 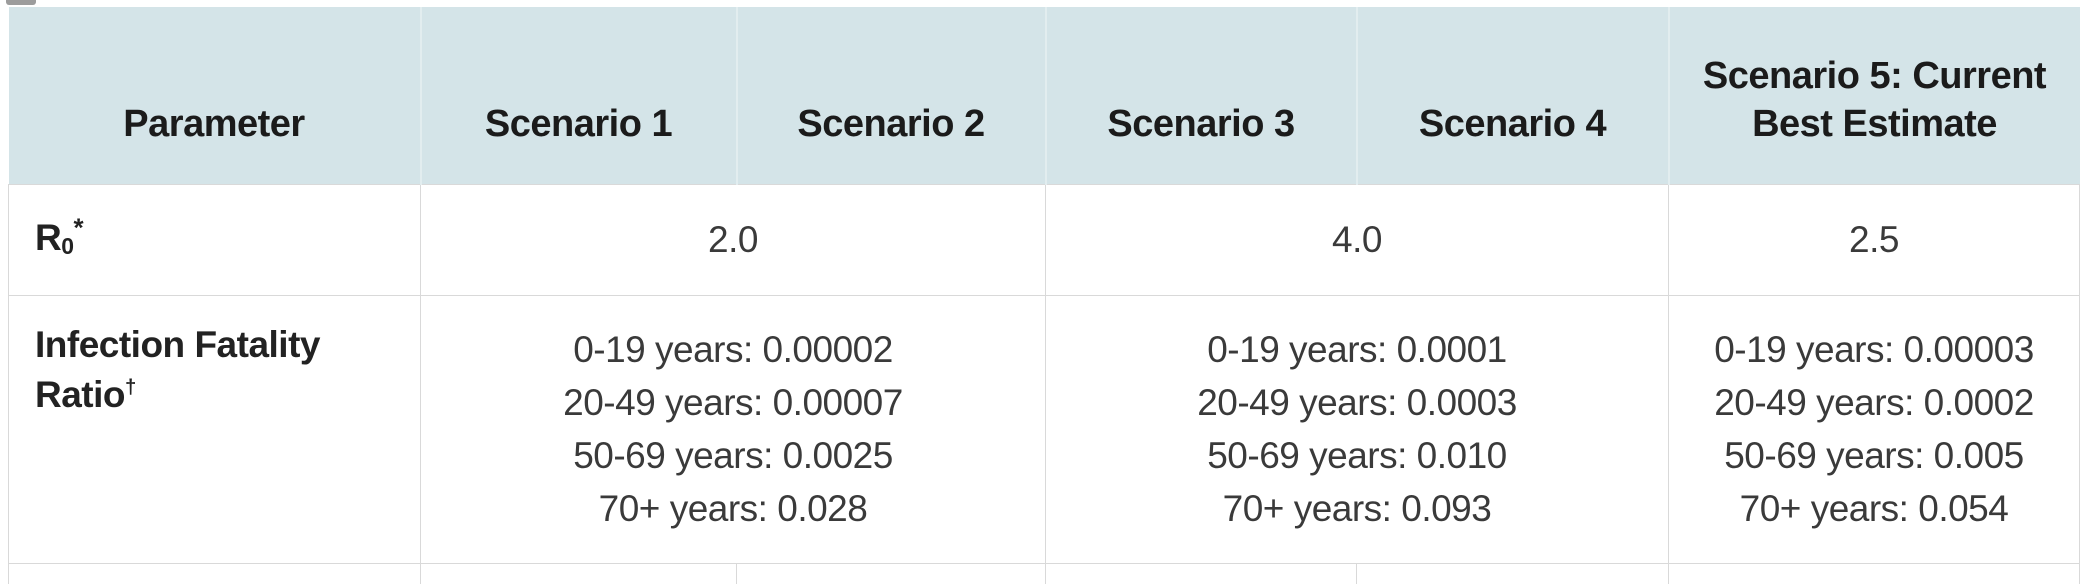 What do you see at coordinates (1874, 95) in the screenshot?
I see `header-cell-scenario-5: Scenario 5: Current Best Estimate` at bounding box center [1874, 95].